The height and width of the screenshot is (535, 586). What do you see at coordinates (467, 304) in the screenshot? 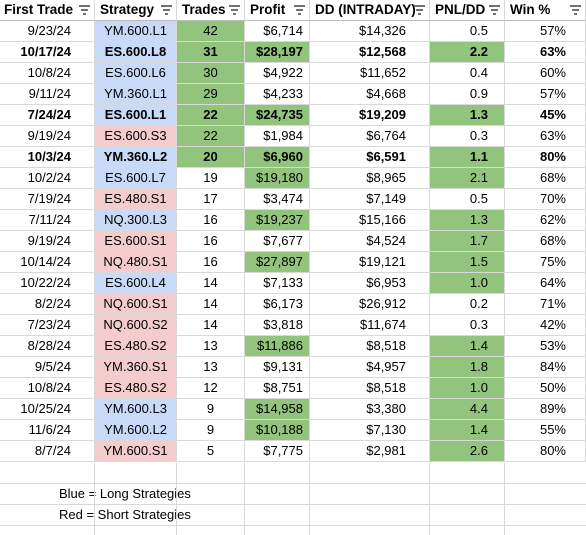
I see `cell-pnl-dd: 0.2` at bounding box center [467, 304].